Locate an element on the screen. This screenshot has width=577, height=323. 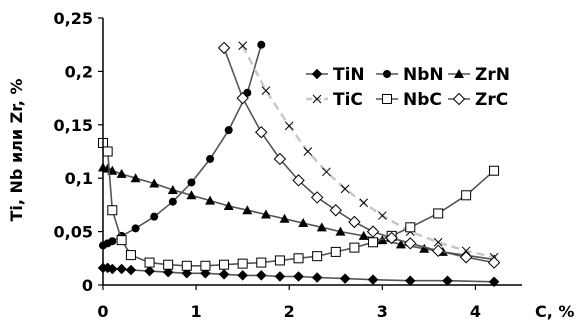
y-tick-label: 0,2 is located at coordinates (79, 71).